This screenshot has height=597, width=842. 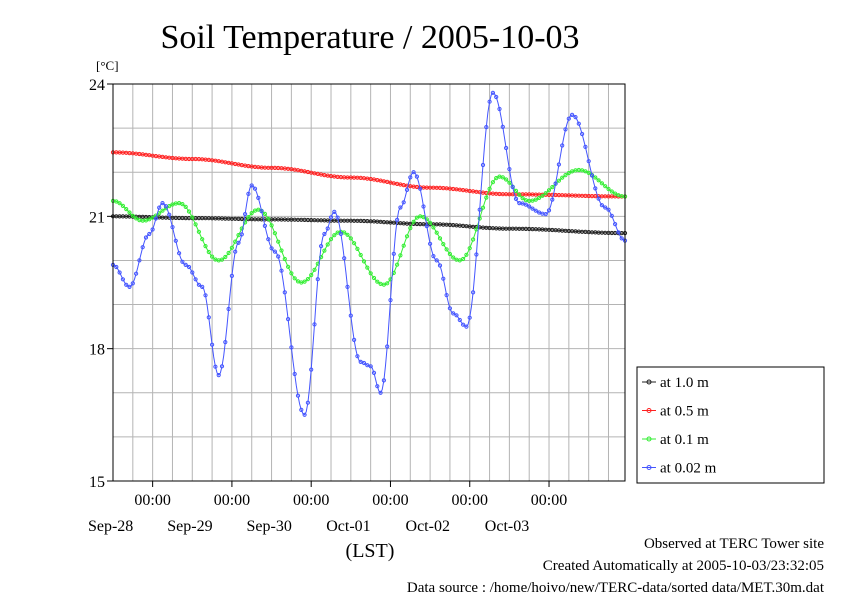 I want to click on legend-label: at 0.5 m, so click(x=684, y=412).